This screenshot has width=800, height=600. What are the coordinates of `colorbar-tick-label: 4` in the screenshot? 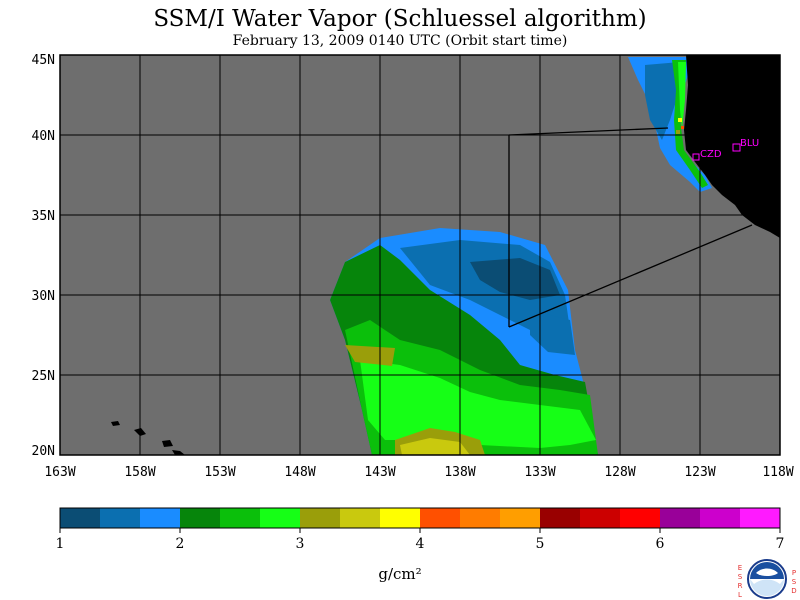 It's located at (420, 544).